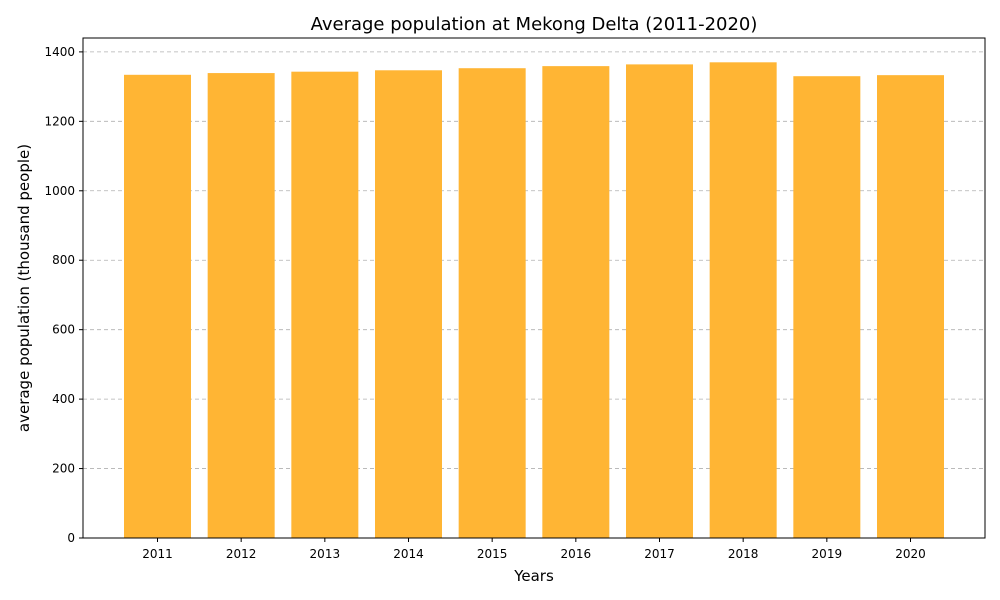 Image resolution: width=1000 pixels, height=600 pixels. I want to click on bar-2017, so click(659, 301).